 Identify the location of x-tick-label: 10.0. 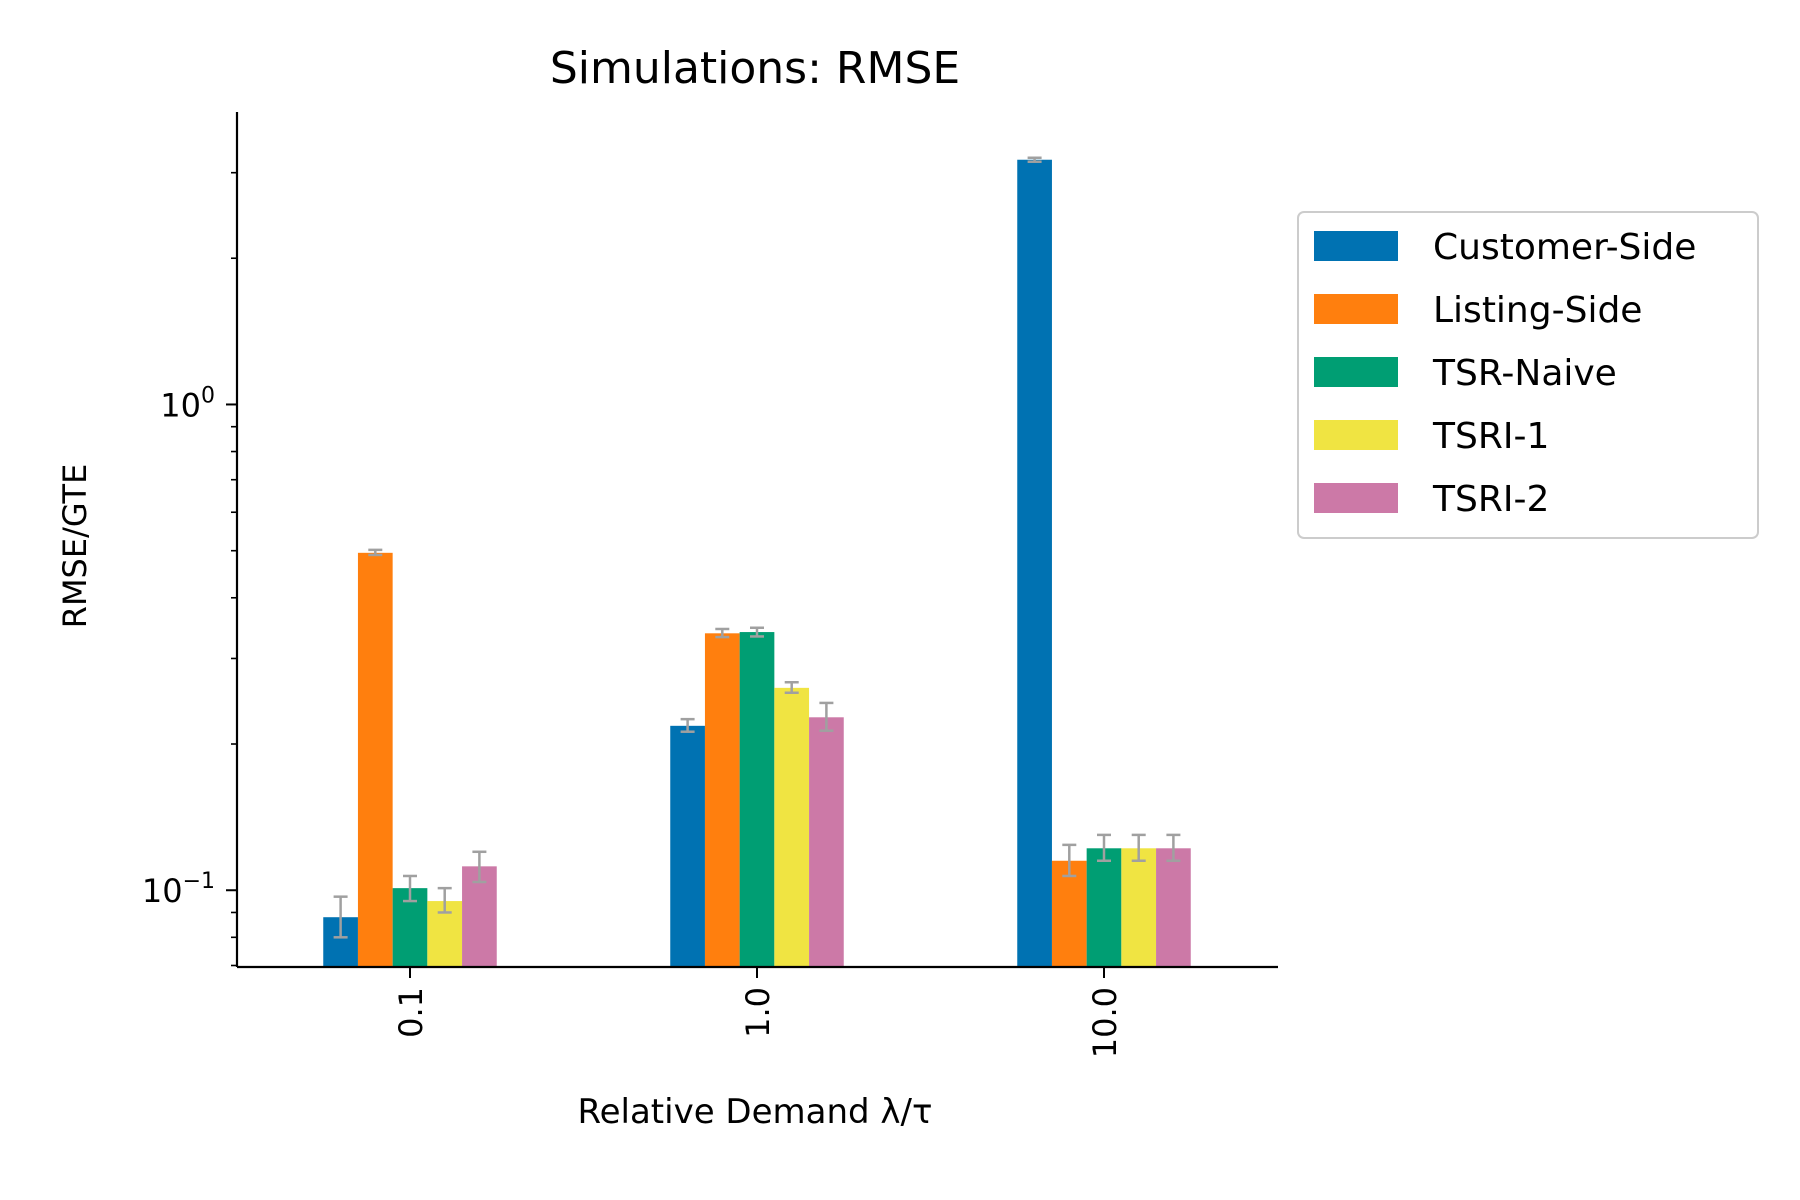
(1105, 1022).